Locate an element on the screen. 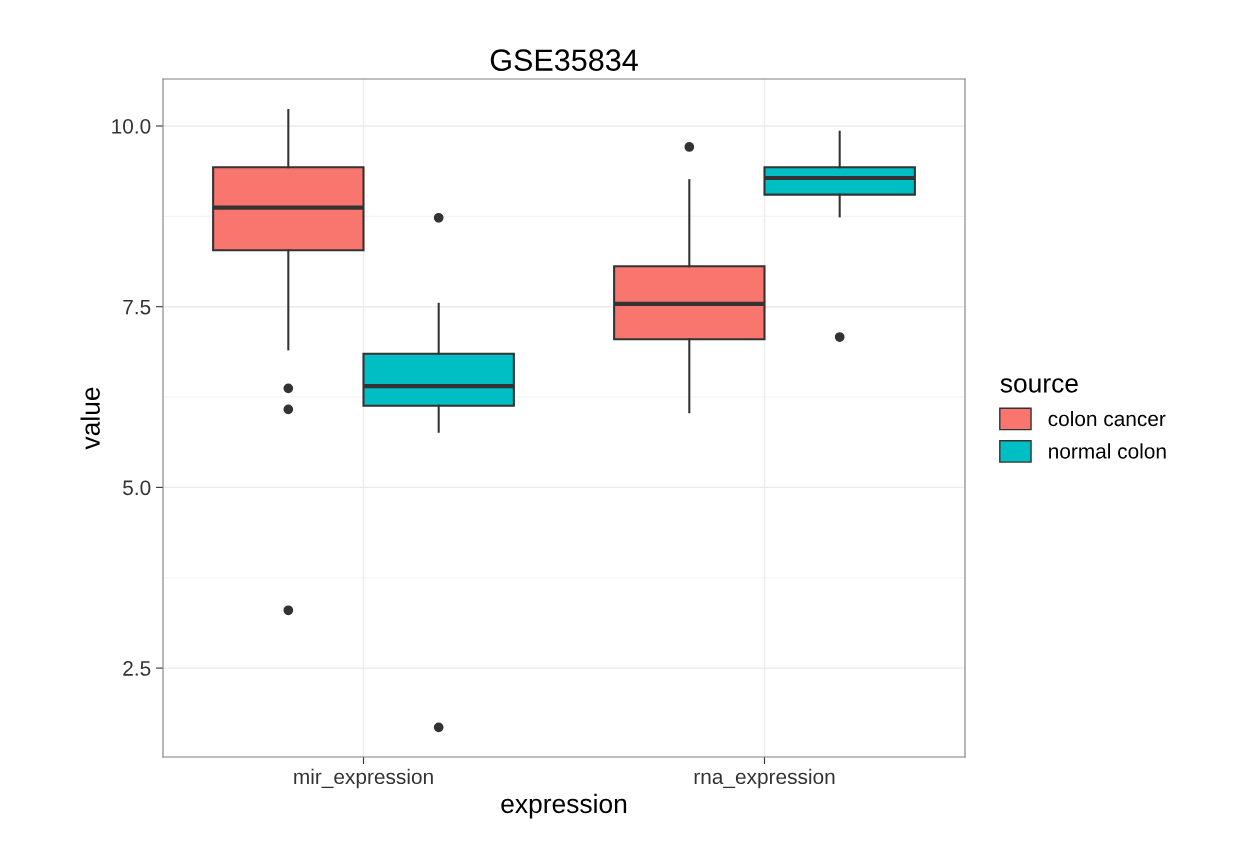 Image resolution: width=1250 pixels, height=858 pixels. legend-title: source is located at coordinates (1039, 385).